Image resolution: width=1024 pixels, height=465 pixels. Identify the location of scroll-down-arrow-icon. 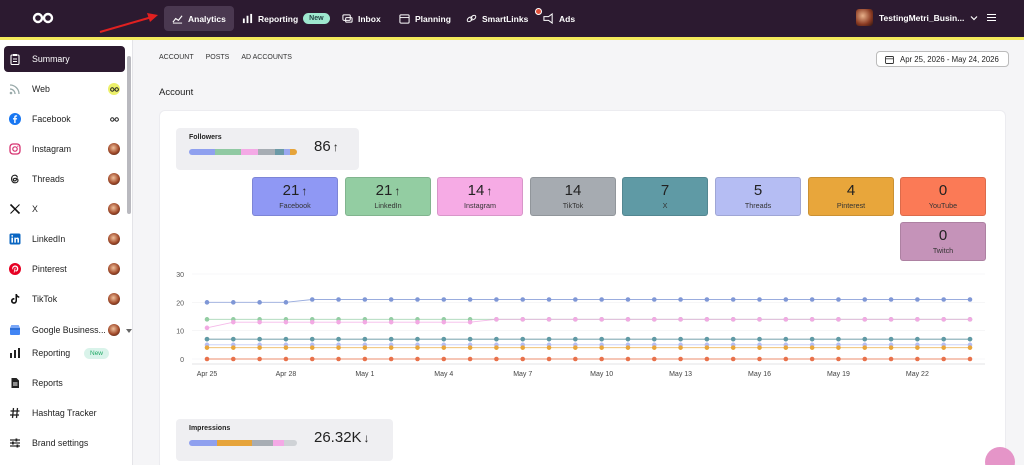
(129, 331).